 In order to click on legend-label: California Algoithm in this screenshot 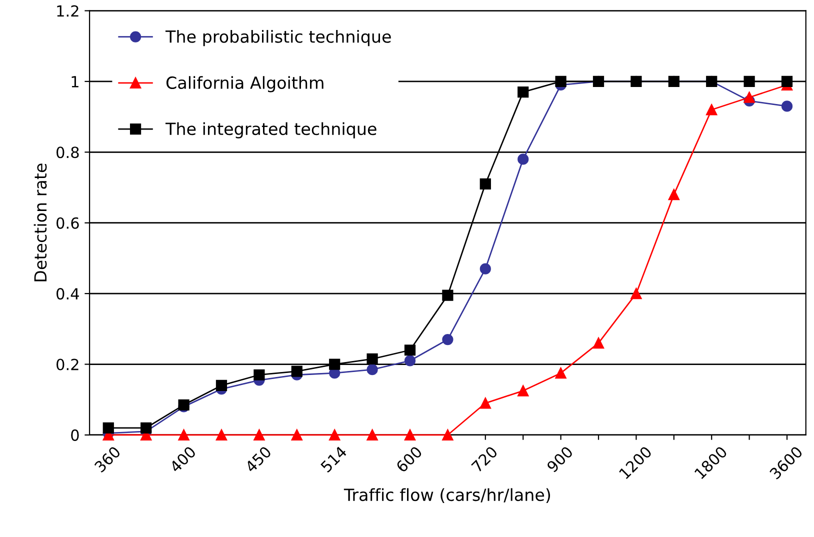, I will do `click(245, 84)`.